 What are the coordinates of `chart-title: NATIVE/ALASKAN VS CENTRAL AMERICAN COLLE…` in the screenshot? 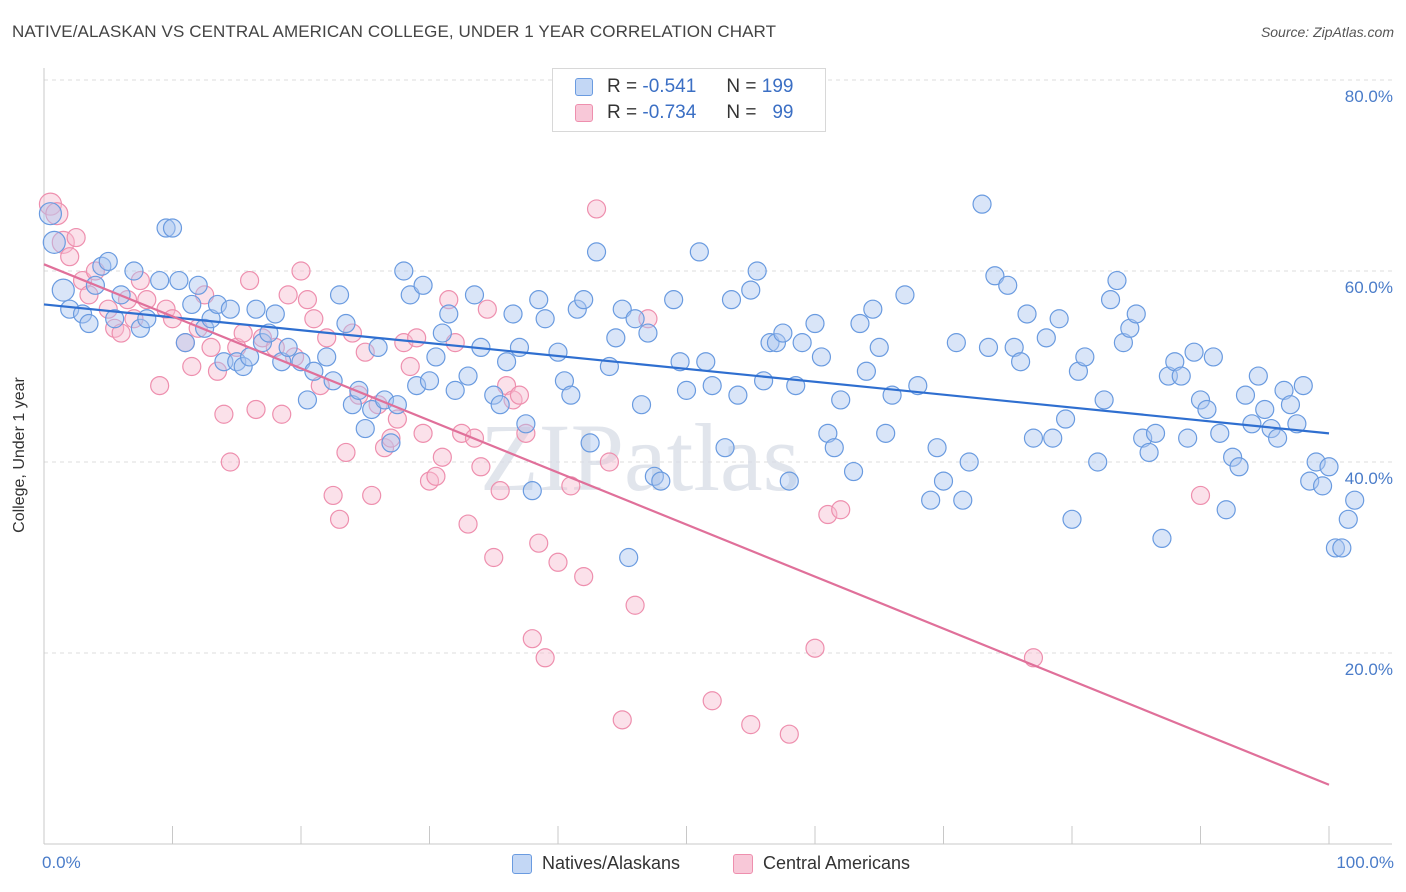 It's located at (394, 31).